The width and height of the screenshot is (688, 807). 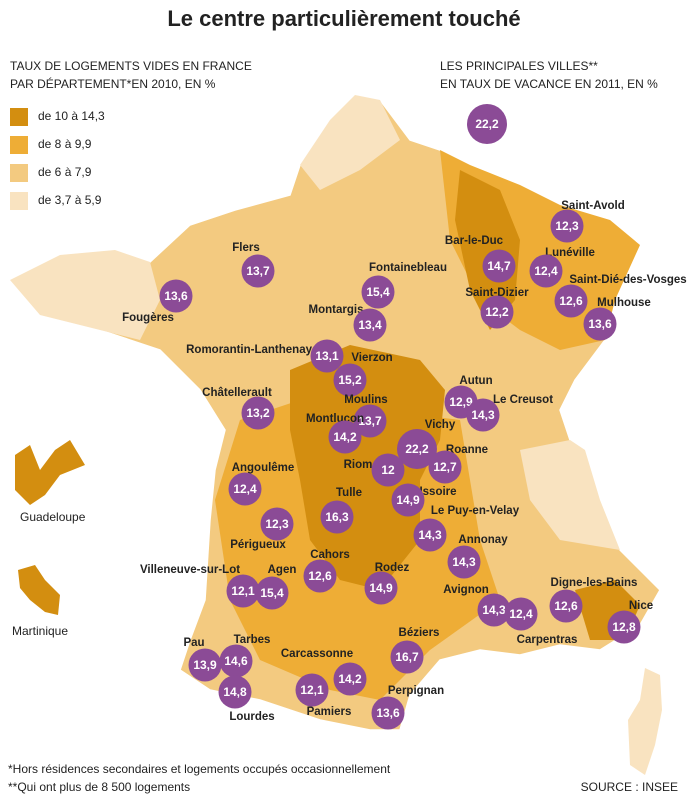 What do you see at coordinates (235, 692) in the screenshot?
I see `bubble-label: 14,8` at bounding box center [235, 692].